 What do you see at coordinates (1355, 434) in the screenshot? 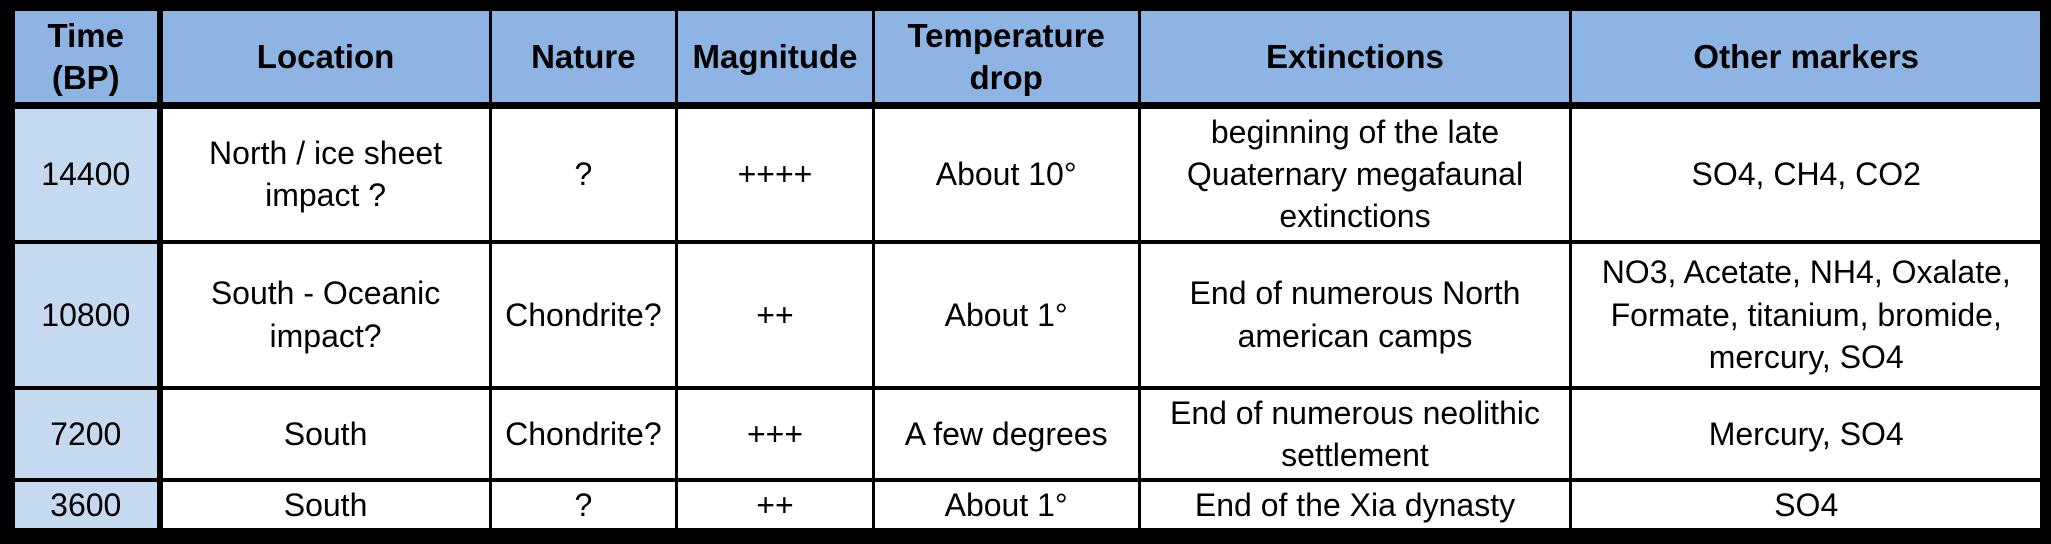
I see `cell-extinctions: End of numerous neolithic settlement` at bounding box center [1355, 434].